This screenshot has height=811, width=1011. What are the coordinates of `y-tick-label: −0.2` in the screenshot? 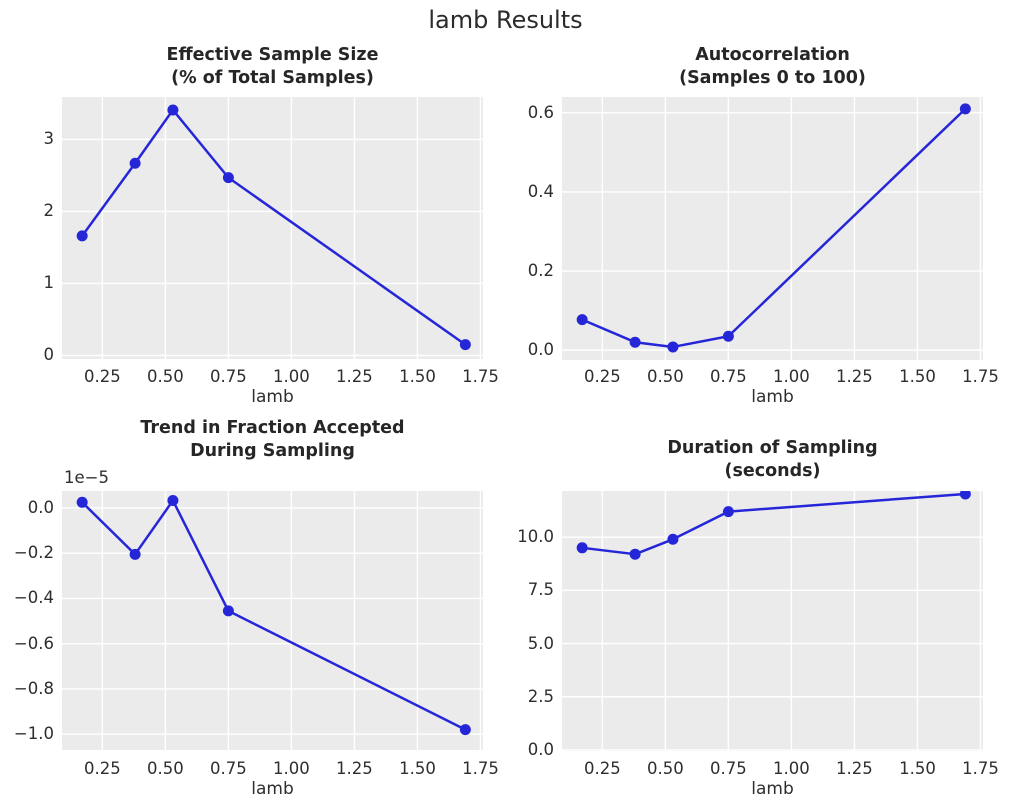 It's located at (33, 553).